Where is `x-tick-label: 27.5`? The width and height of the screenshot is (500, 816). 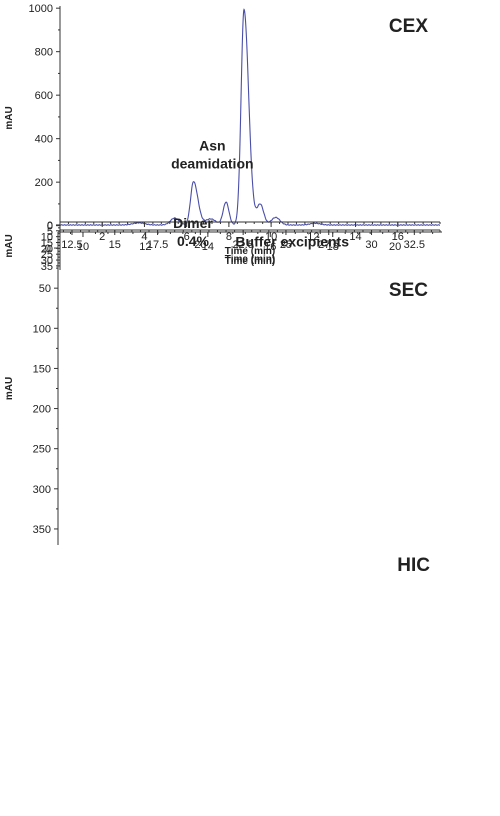
x-tick-label: 27.5 is located at coordinates (328, 245).